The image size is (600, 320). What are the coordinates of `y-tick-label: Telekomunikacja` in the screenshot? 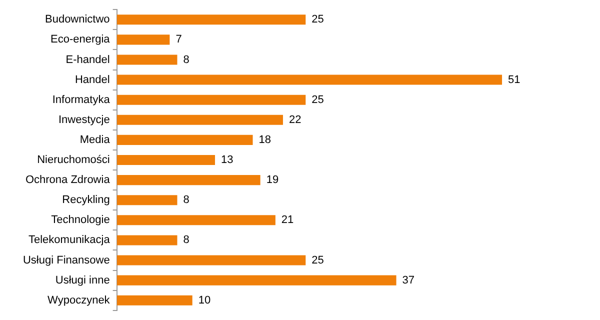 It's located at (69, 240).